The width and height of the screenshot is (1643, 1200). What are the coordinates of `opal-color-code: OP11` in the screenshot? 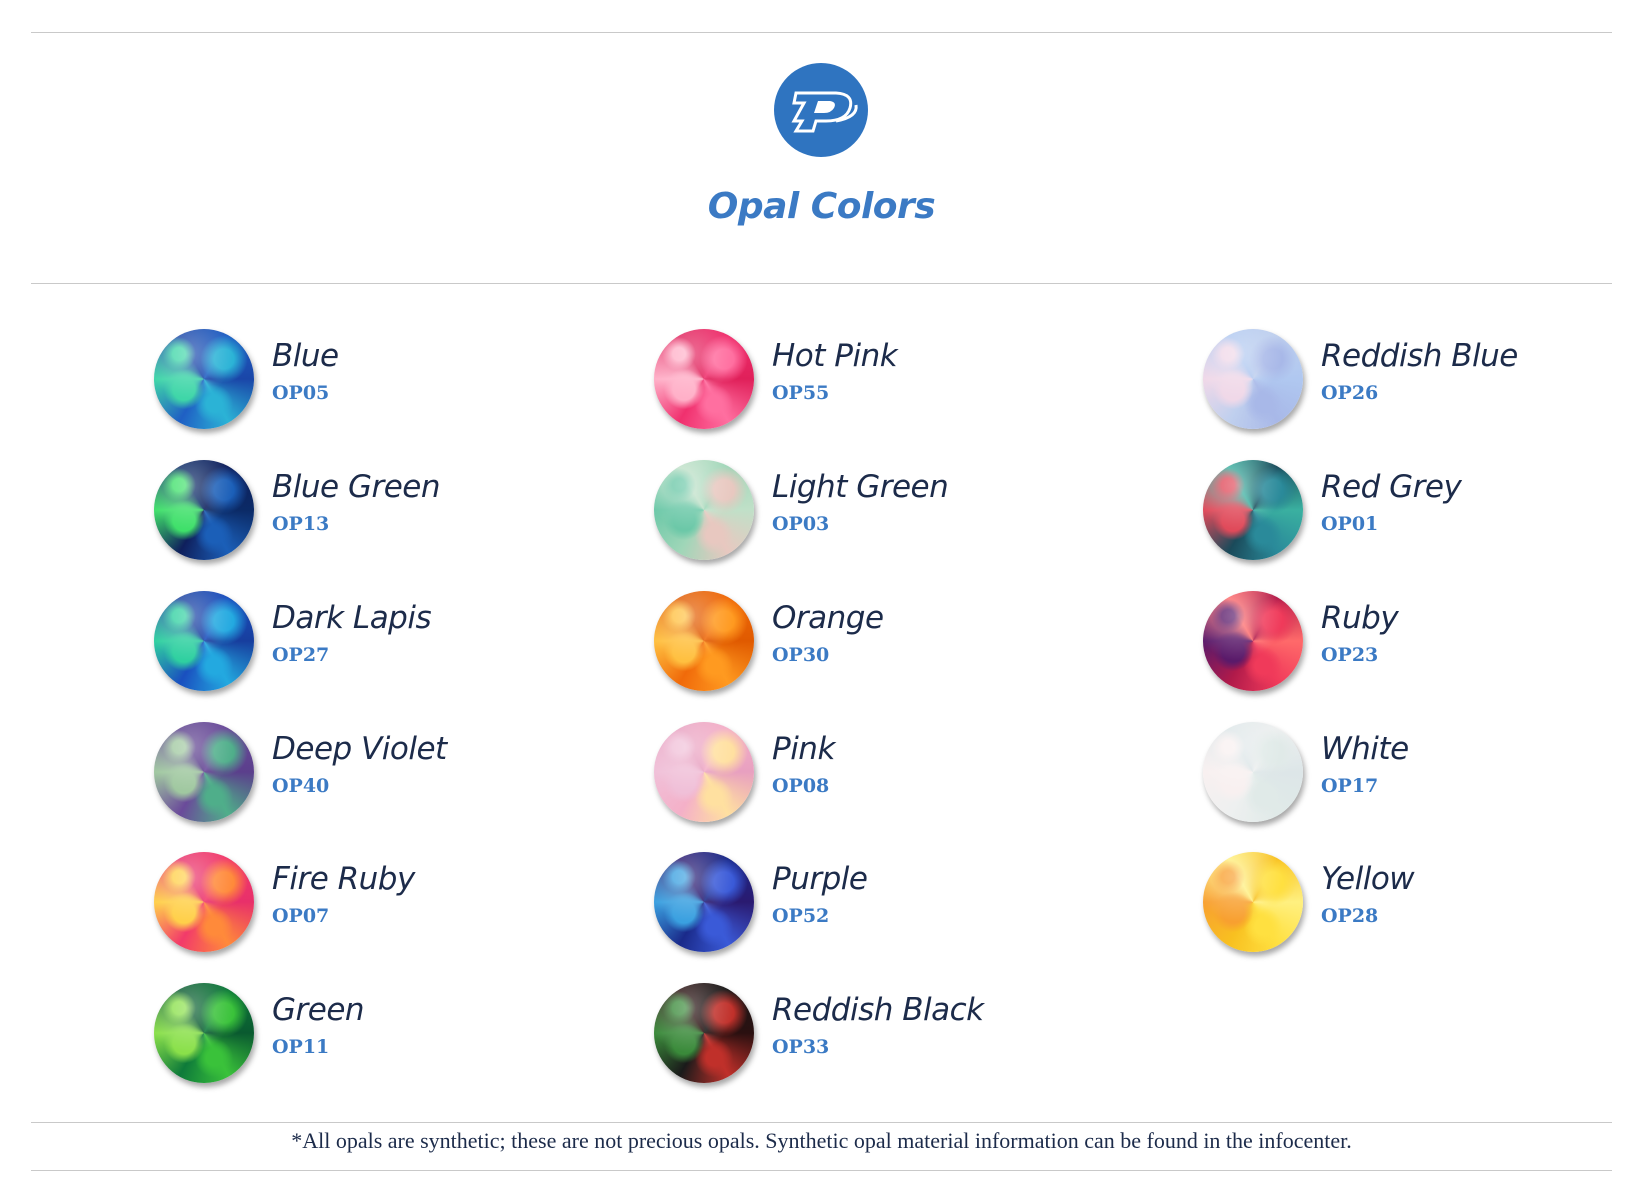 It's located at (301, 1047).